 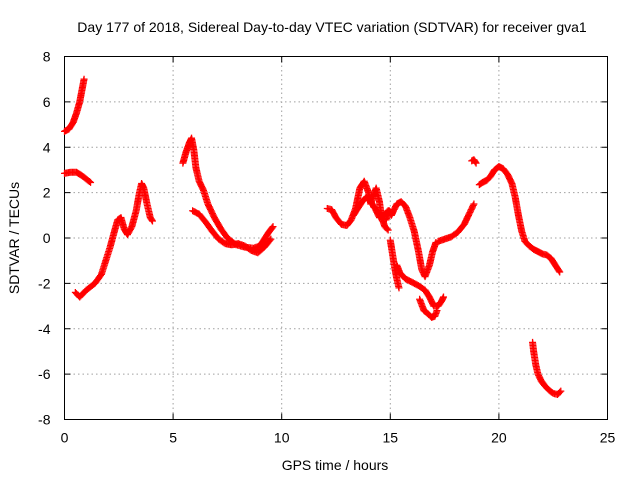 I want to click on x-tick-label: 0, so click(x=65, y=438).